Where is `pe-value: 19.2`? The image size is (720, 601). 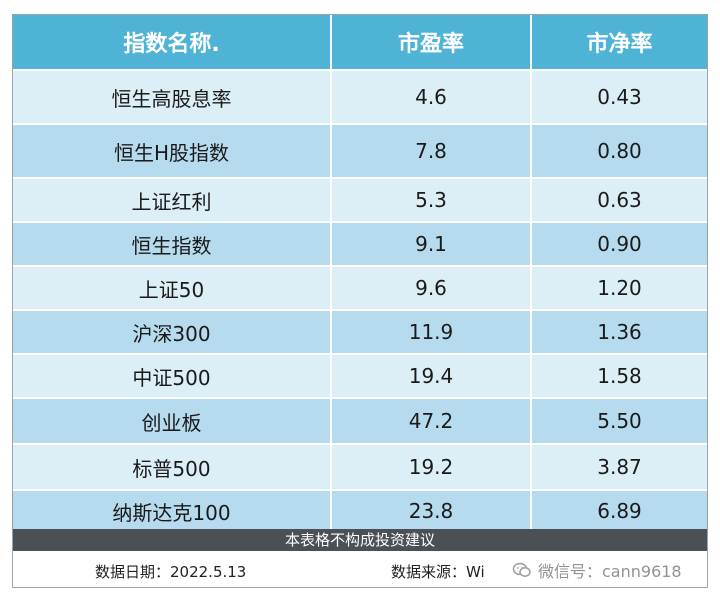
pe-value: 19.2 is located at coordinates (431, 467).